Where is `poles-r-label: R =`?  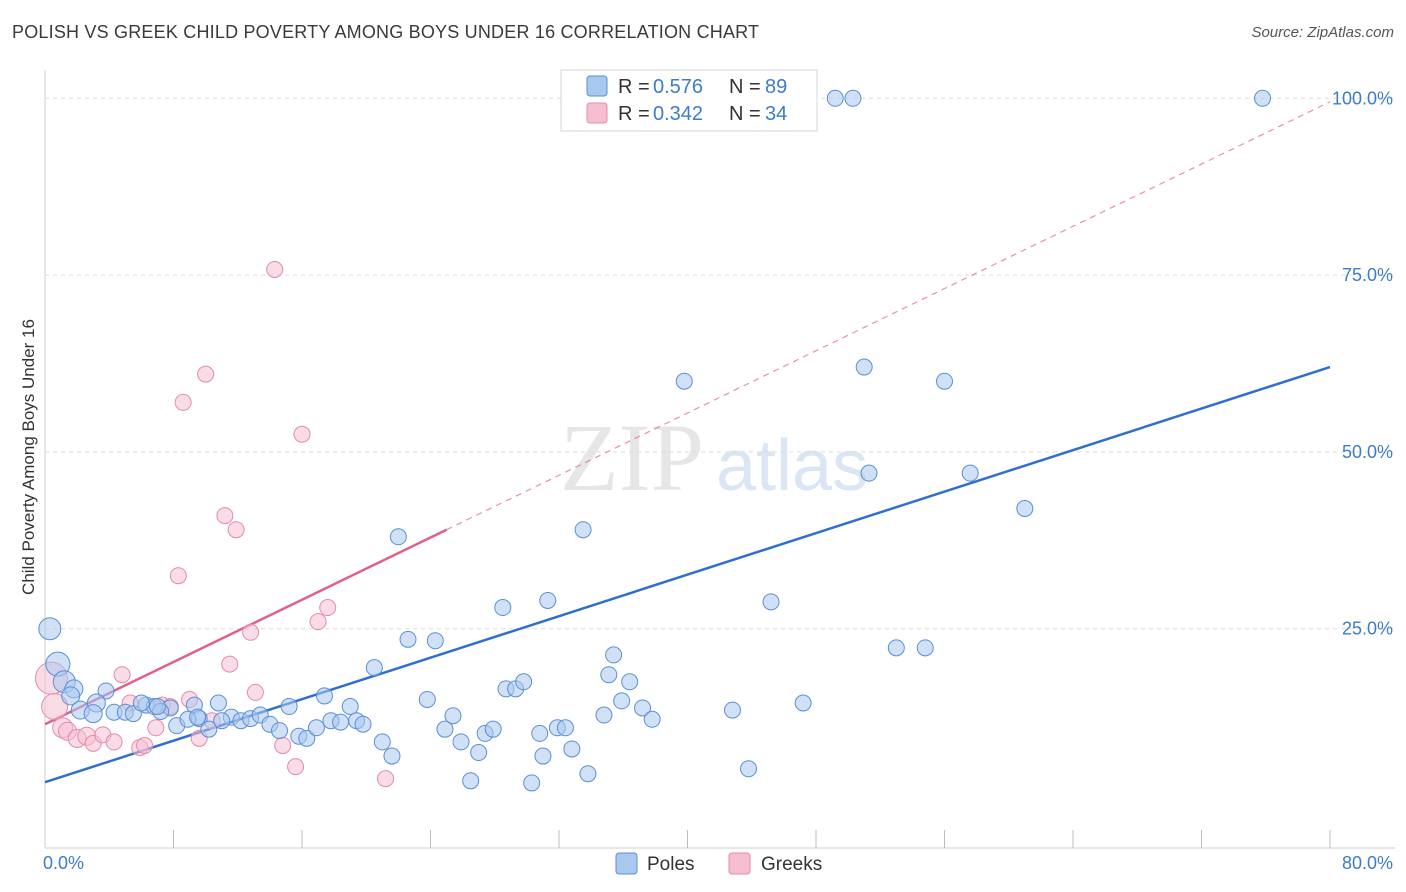 poles-r-label: R = is located at coordinates (634, 87).